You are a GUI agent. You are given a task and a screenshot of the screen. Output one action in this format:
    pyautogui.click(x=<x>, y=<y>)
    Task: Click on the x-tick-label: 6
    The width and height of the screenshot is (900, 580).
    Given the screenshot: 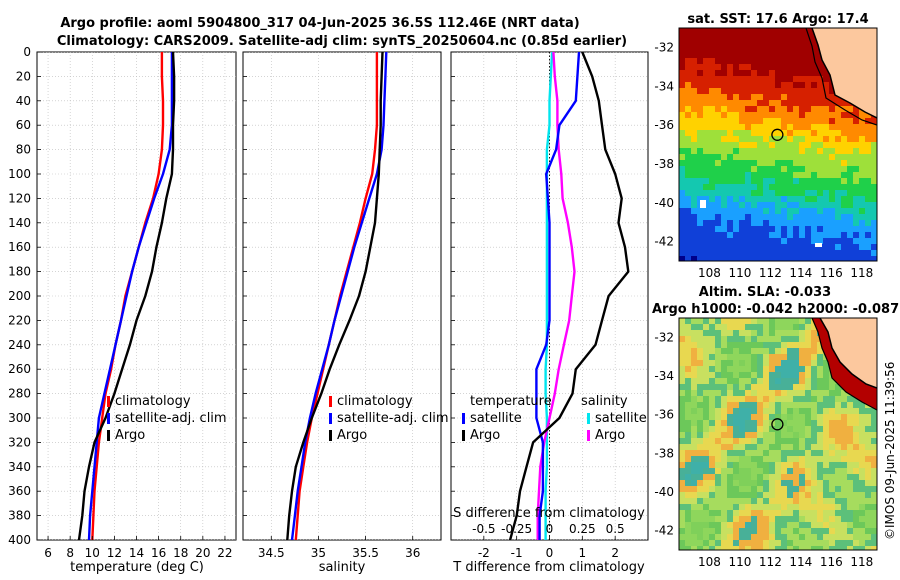 What is the action you would take?
    pyautogui.click(x=48, y=553)
    